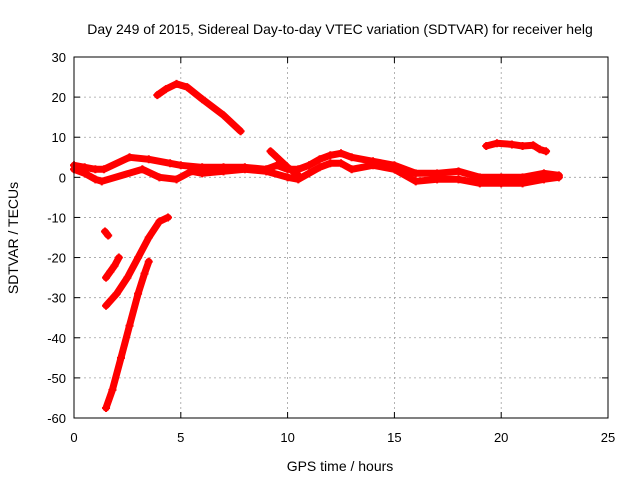 The image size is (640, 480). Describe the element at coordinates (340, 466) in the screenshot. I see `x-axis-label: GPS time / hours` at that location.